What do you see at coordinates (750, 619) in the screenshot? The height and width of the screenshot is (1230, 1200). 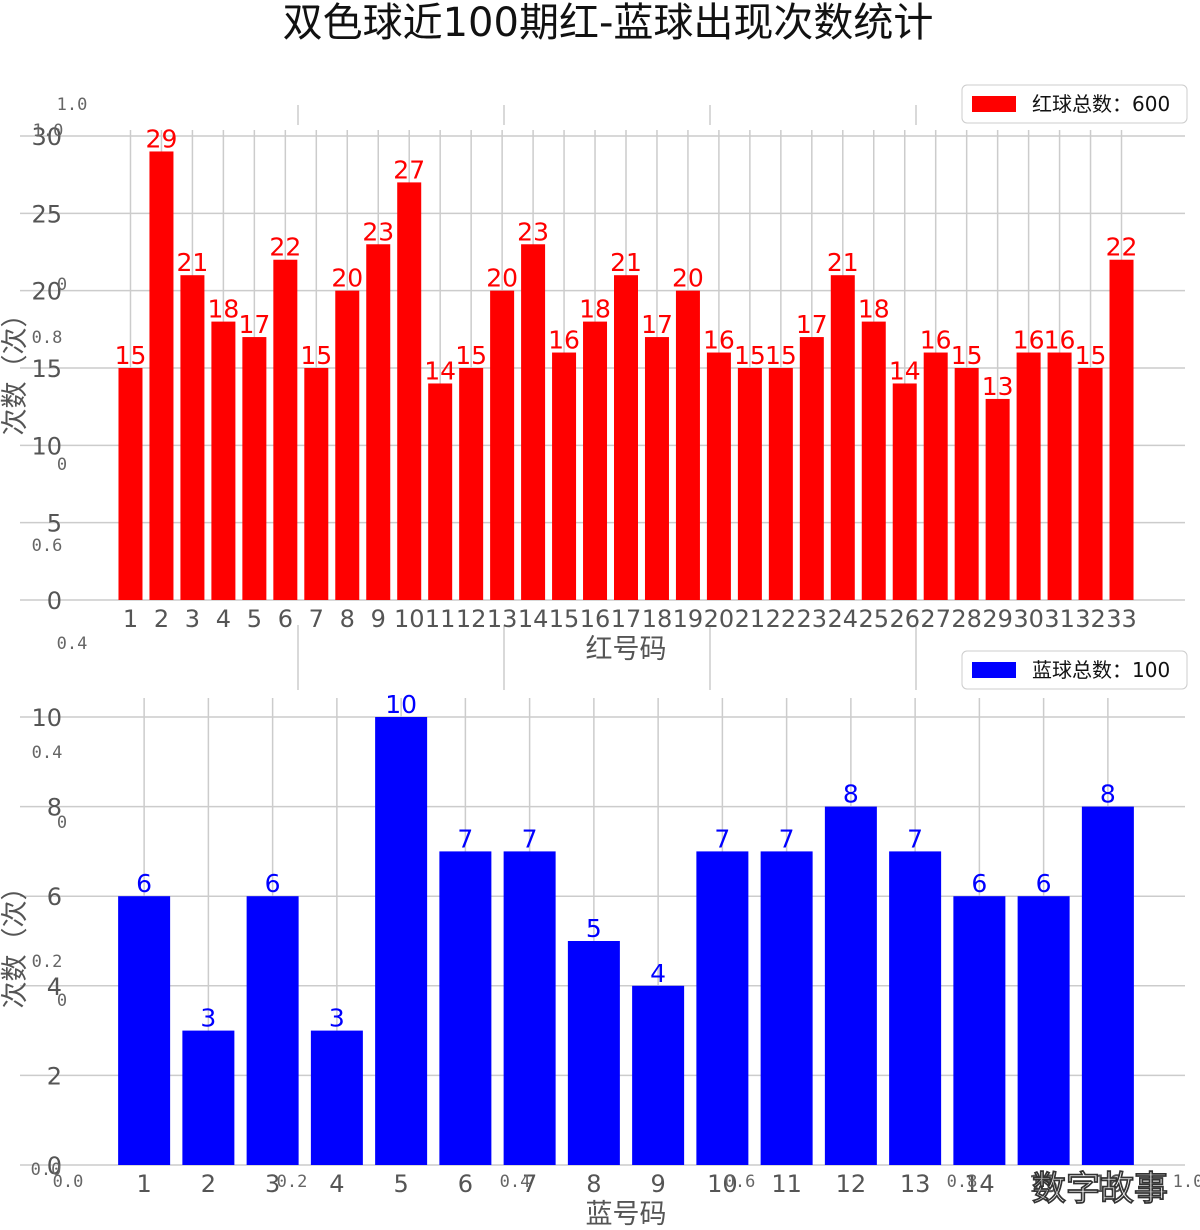 I see `red-xtick-label-21: 21` at bounding box center [750, 619].